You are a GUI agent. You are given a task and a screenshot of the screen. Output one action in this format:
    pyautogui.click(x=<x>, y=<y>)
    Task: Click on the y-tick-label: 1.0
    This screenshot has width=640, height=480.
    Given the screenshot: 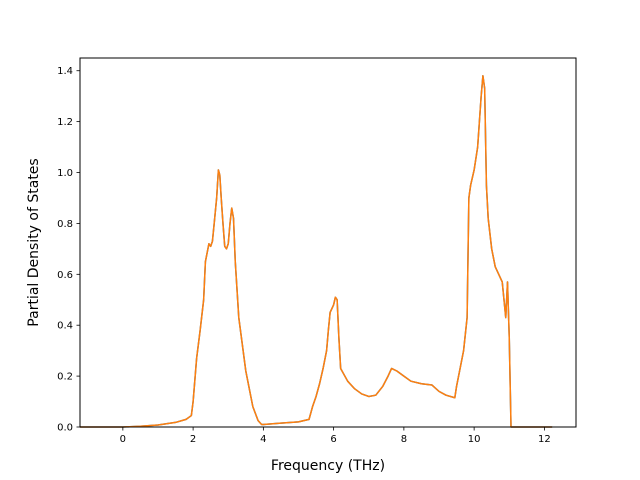 What is the action you would take?
    pyautogui.click(x=65, y=173)
    